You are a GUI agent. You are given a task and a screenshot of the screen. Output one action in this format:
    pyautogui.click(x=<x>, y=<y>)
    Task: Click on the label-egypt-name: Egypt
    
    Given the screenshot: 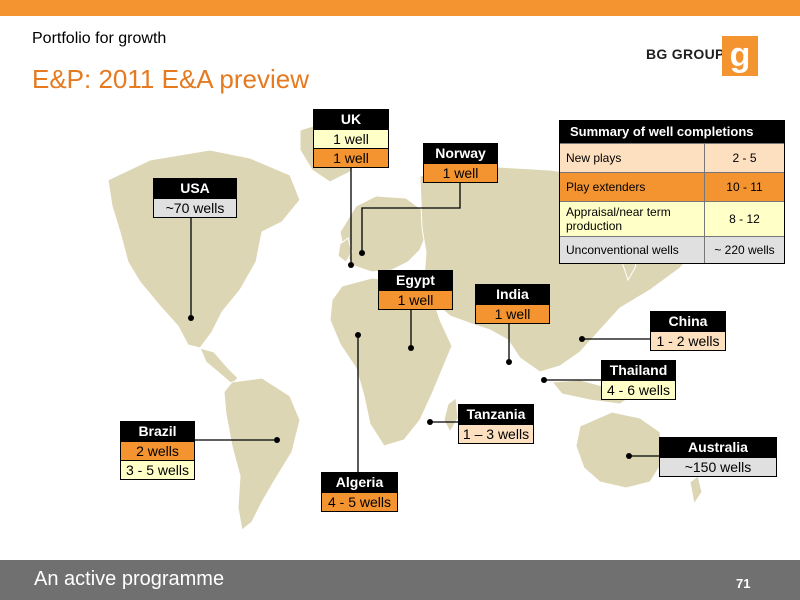 What is the action you would take?
    pyautogui.click(x=415, y=280)
    